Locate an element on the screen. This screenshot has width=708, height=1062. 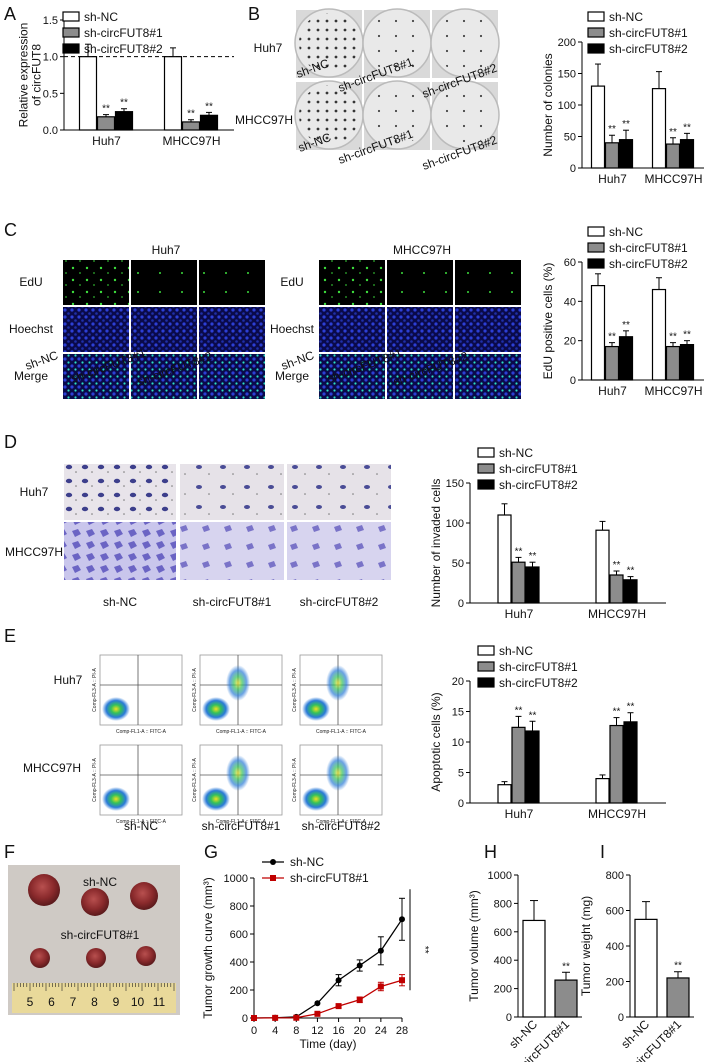
y-tick-label: 1.0 is located at coordinates (50, 58).